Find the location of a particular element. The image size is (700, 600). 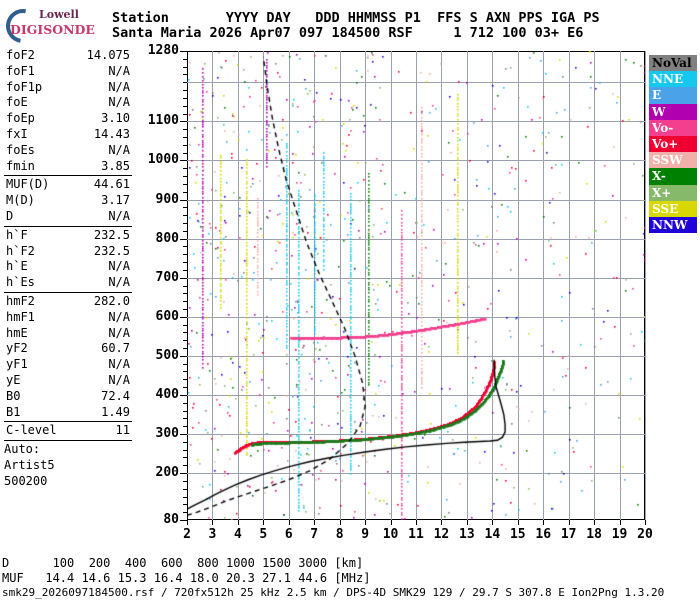

legend-item-sse: SSE is located at coordinates (673, 208).